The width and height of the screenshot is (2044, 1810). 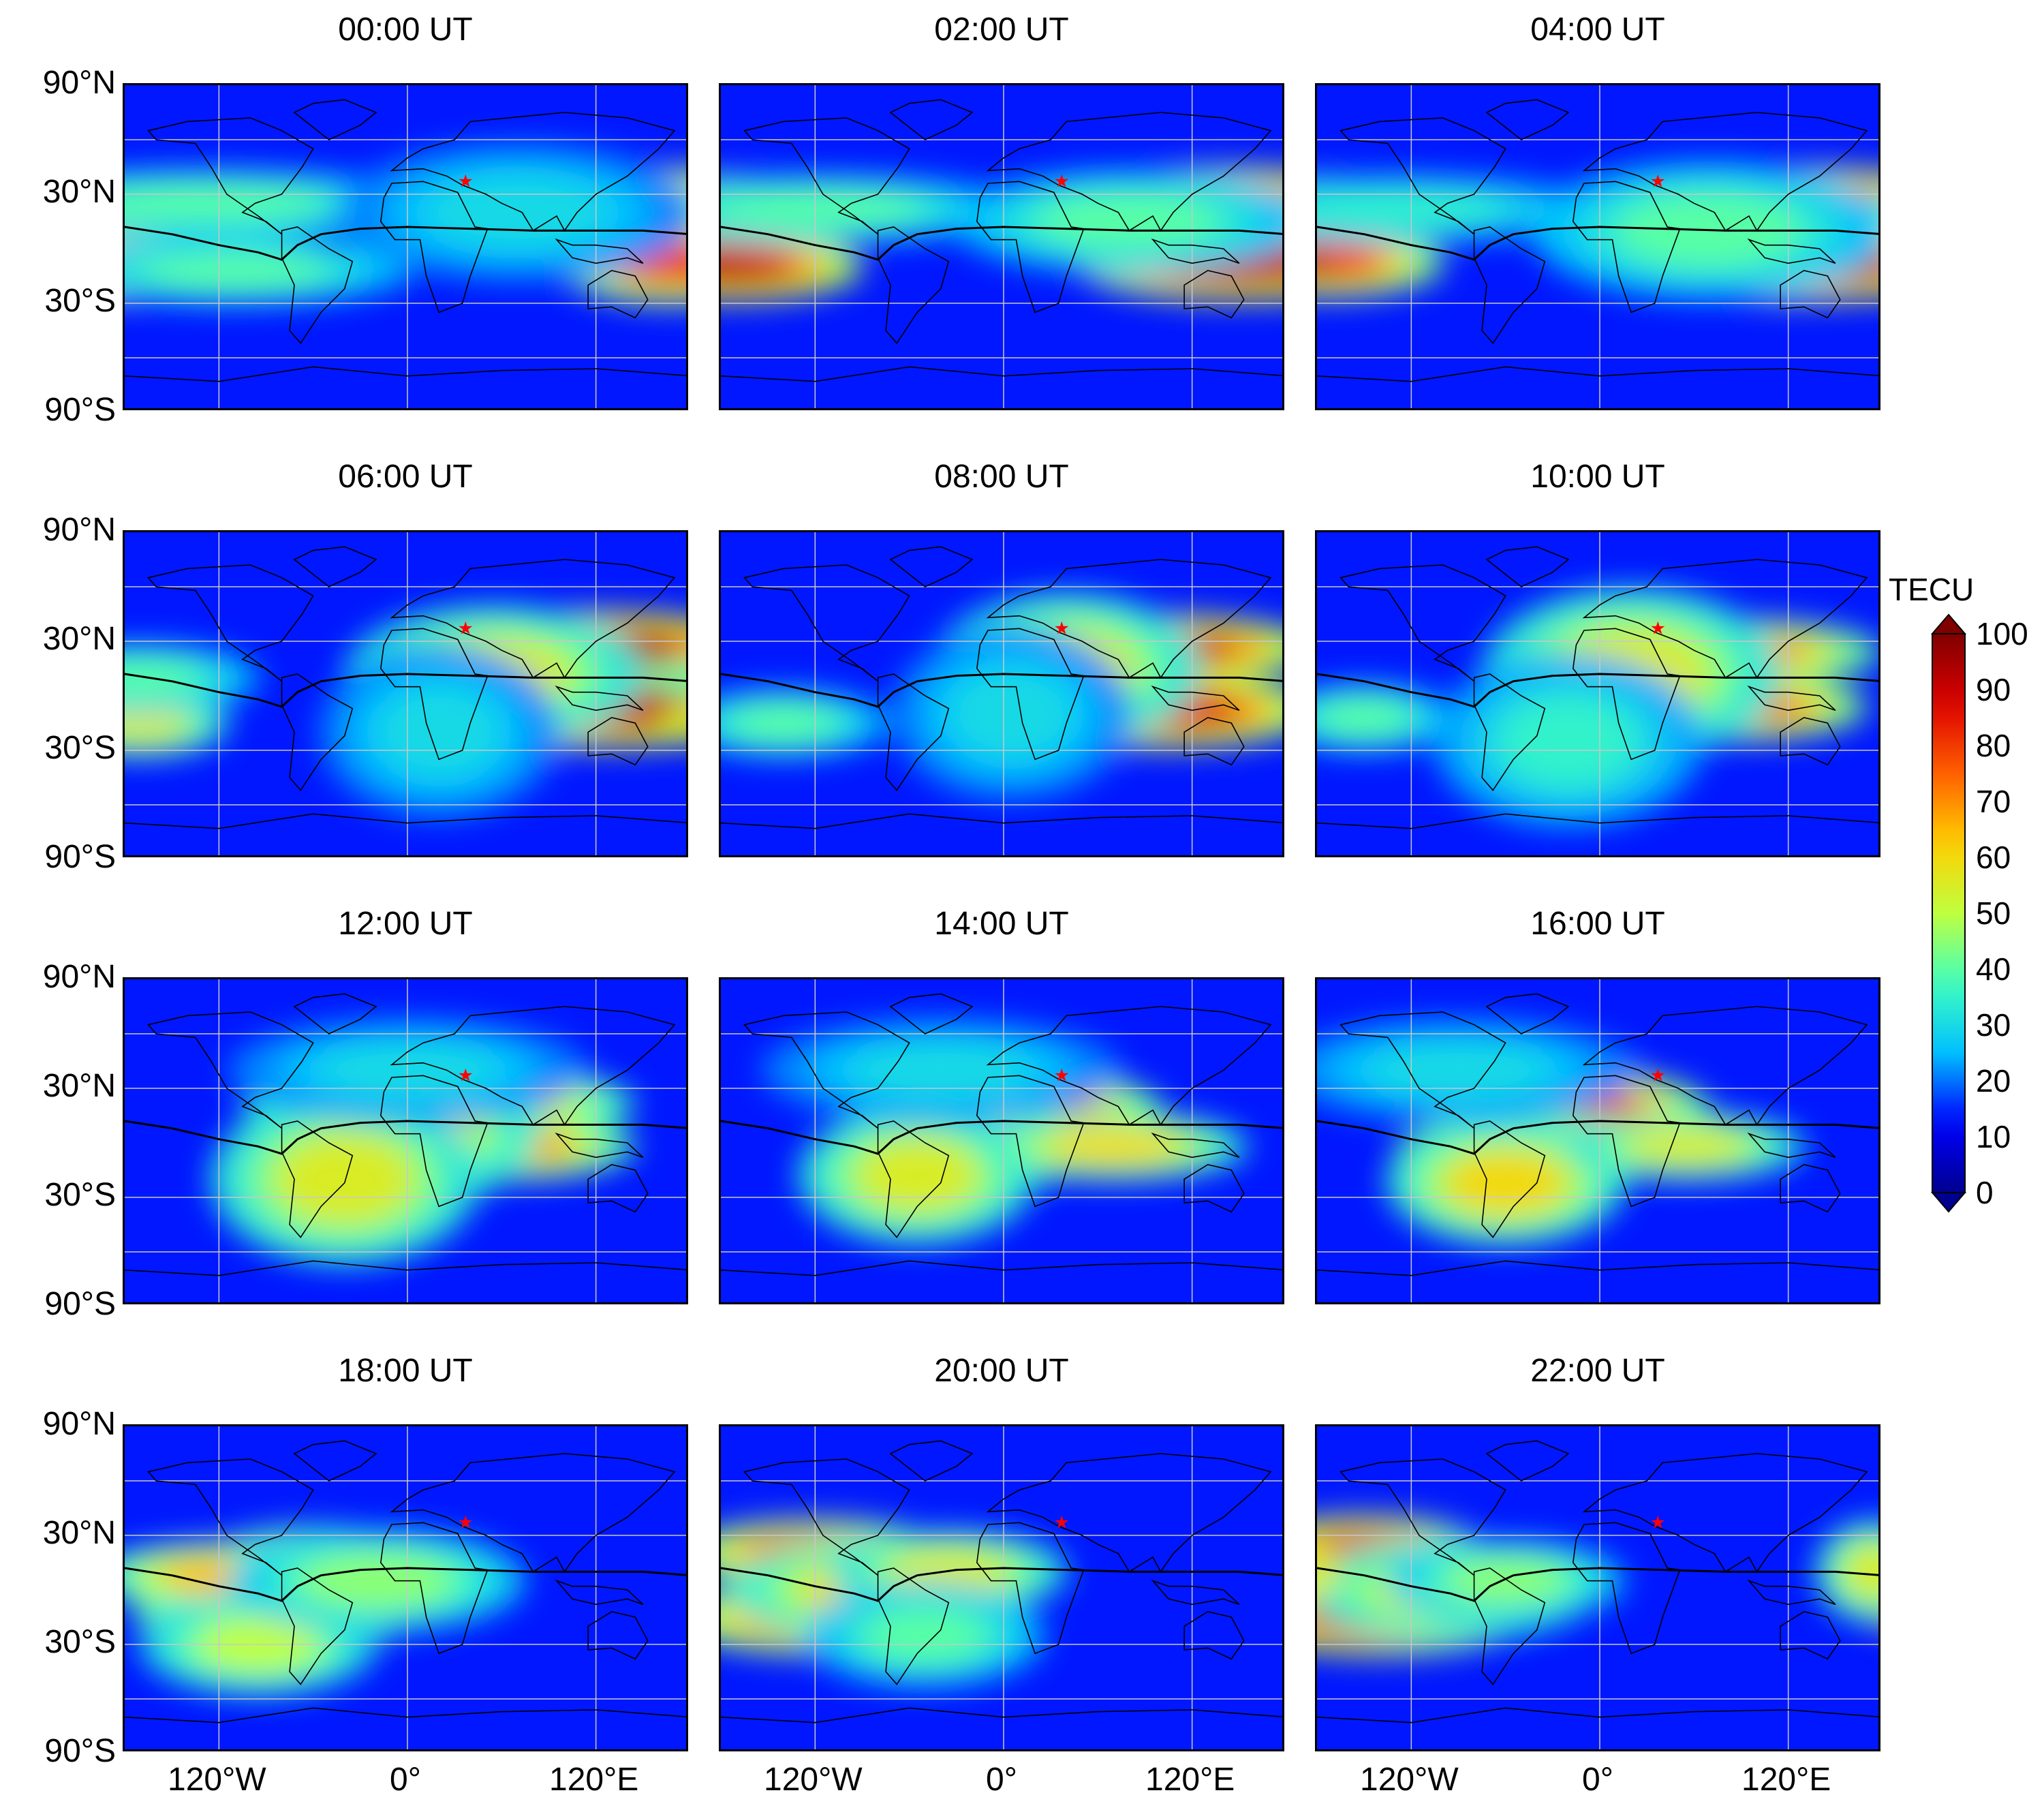 What do you see at coordinates (79, 1086) in the screenshot?
I see `lat-tick-label: 30°N` at bounding box center [79, 1086].